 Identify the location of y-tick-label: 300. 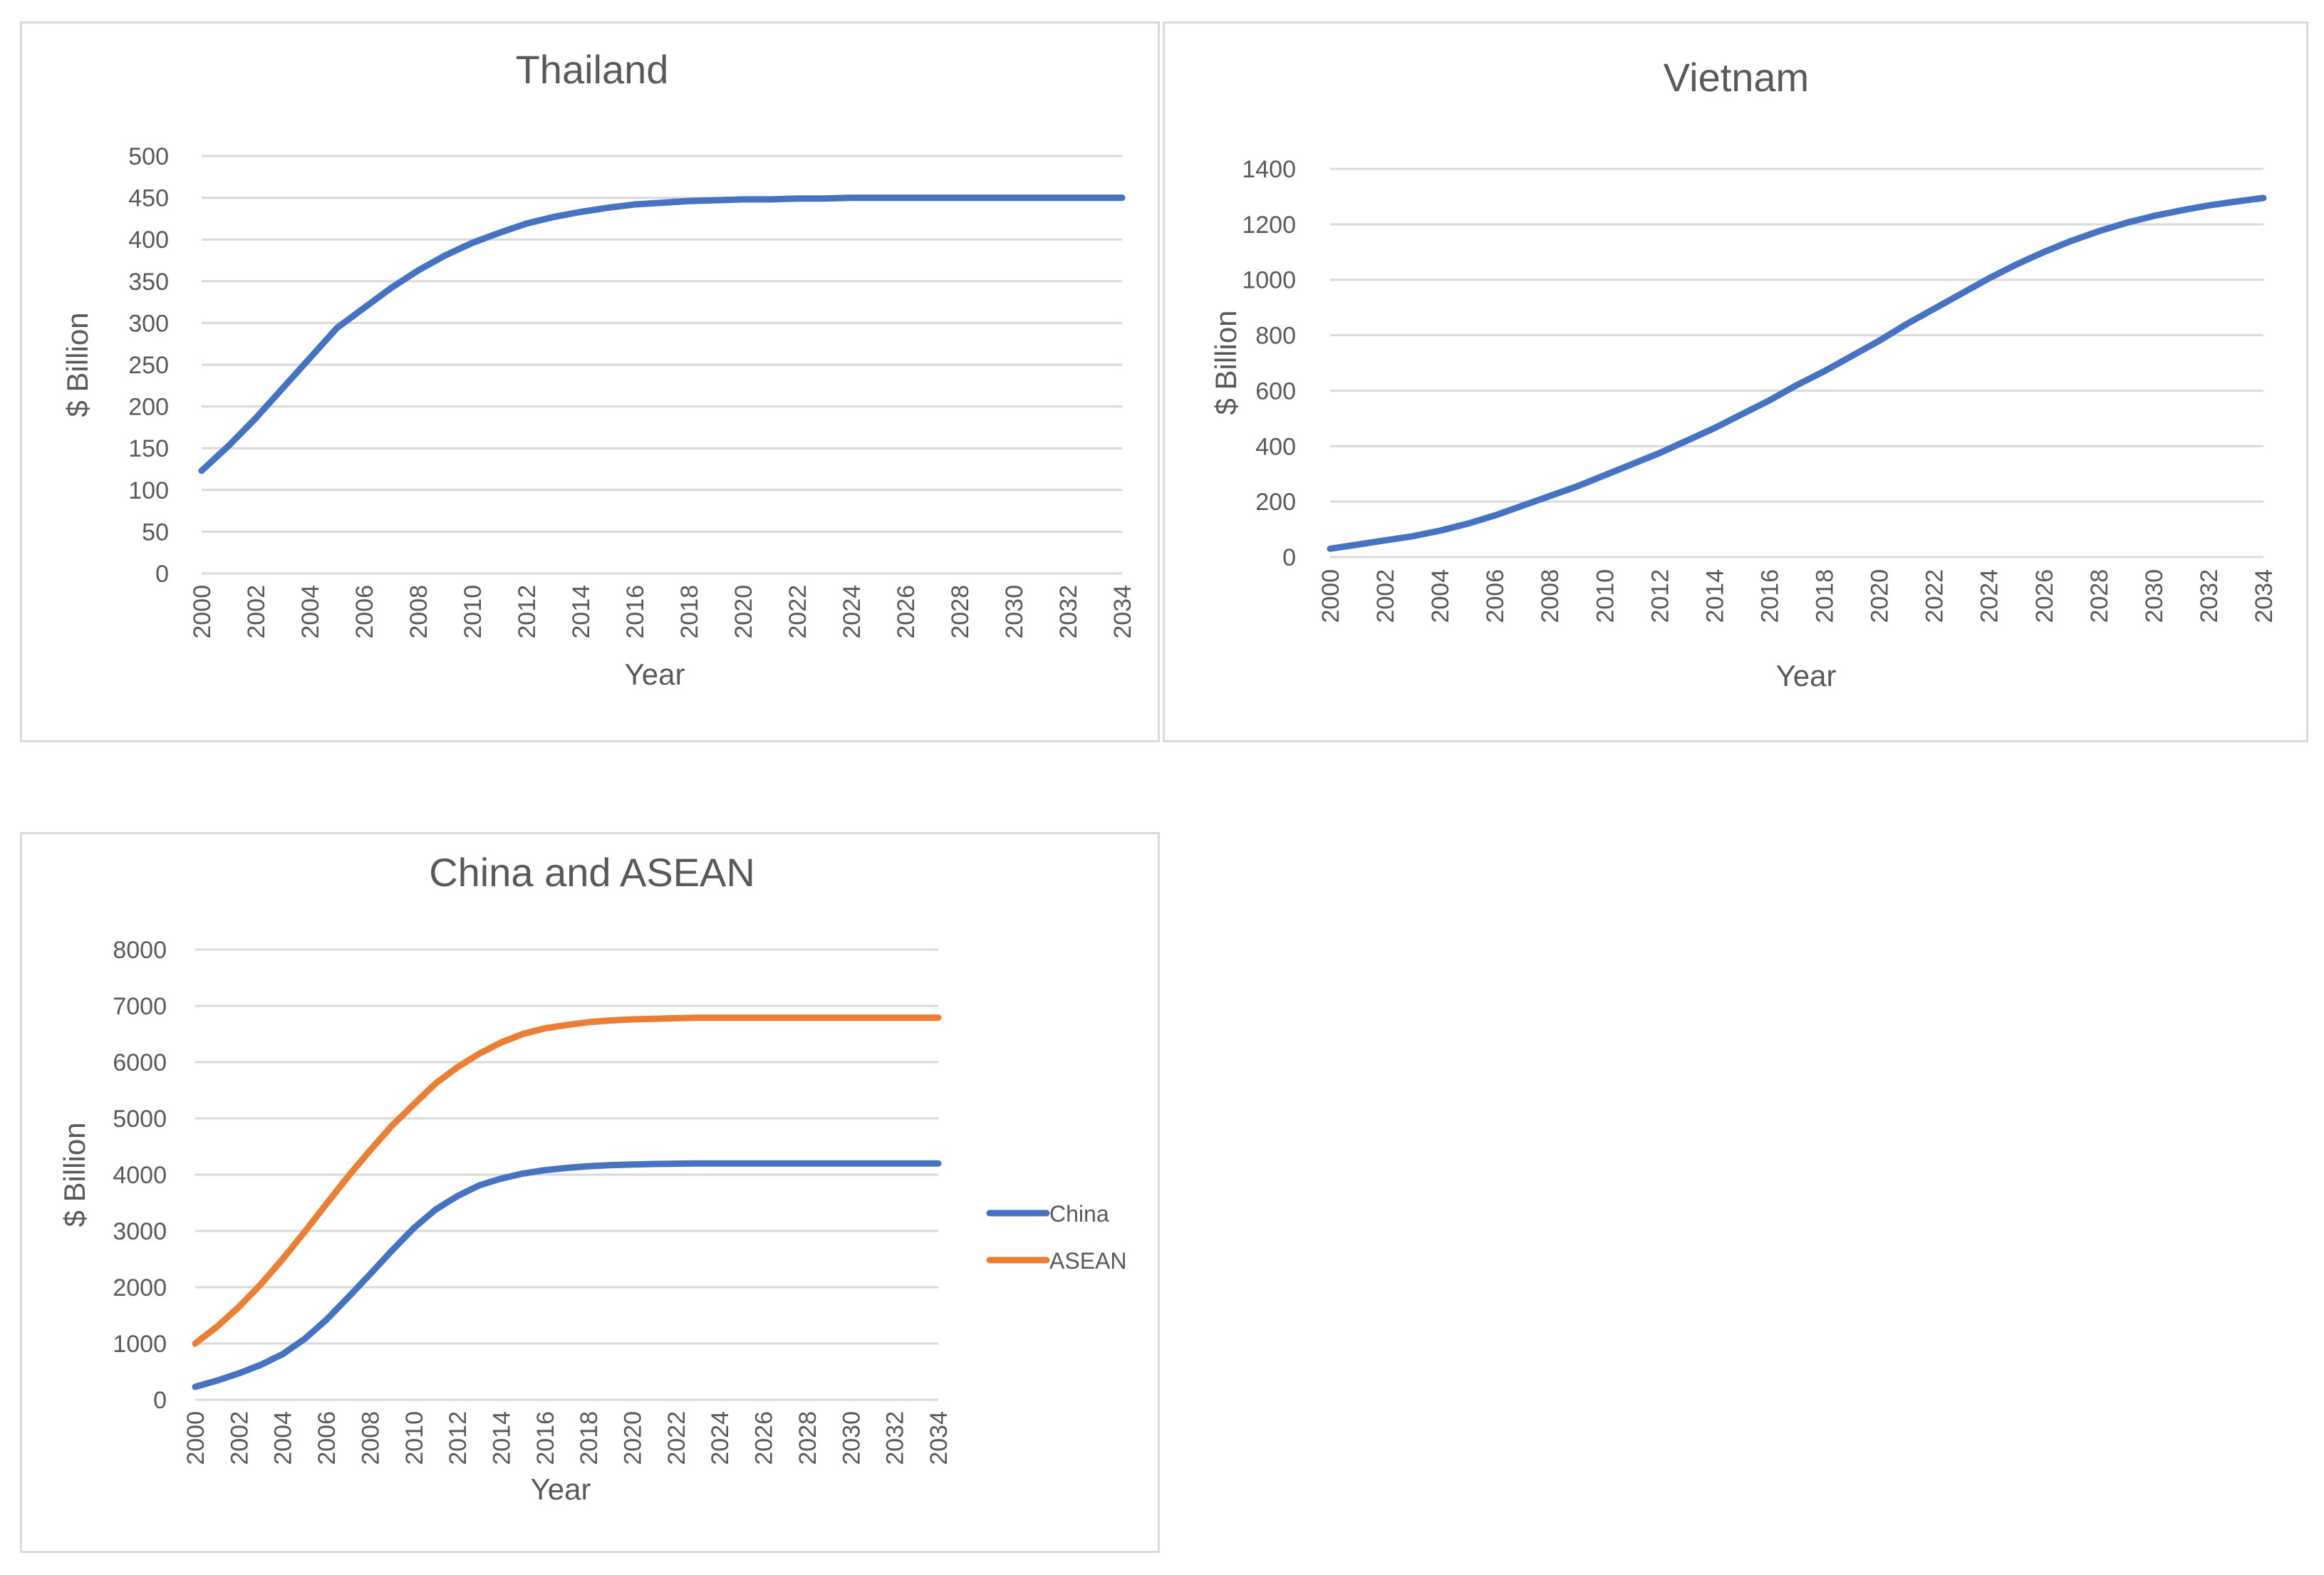
(148, 323).